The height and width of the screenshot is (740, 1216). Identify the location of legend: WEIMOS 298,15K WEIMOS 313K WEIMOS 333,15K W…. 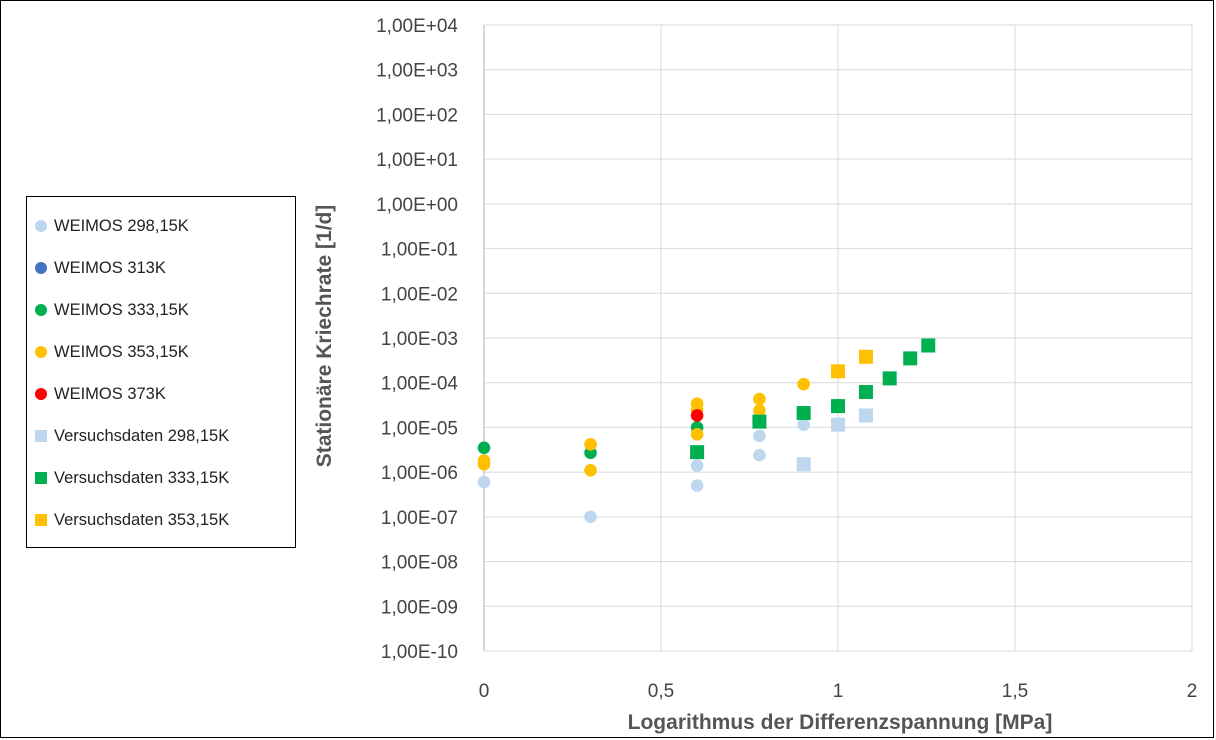
(161, 372).